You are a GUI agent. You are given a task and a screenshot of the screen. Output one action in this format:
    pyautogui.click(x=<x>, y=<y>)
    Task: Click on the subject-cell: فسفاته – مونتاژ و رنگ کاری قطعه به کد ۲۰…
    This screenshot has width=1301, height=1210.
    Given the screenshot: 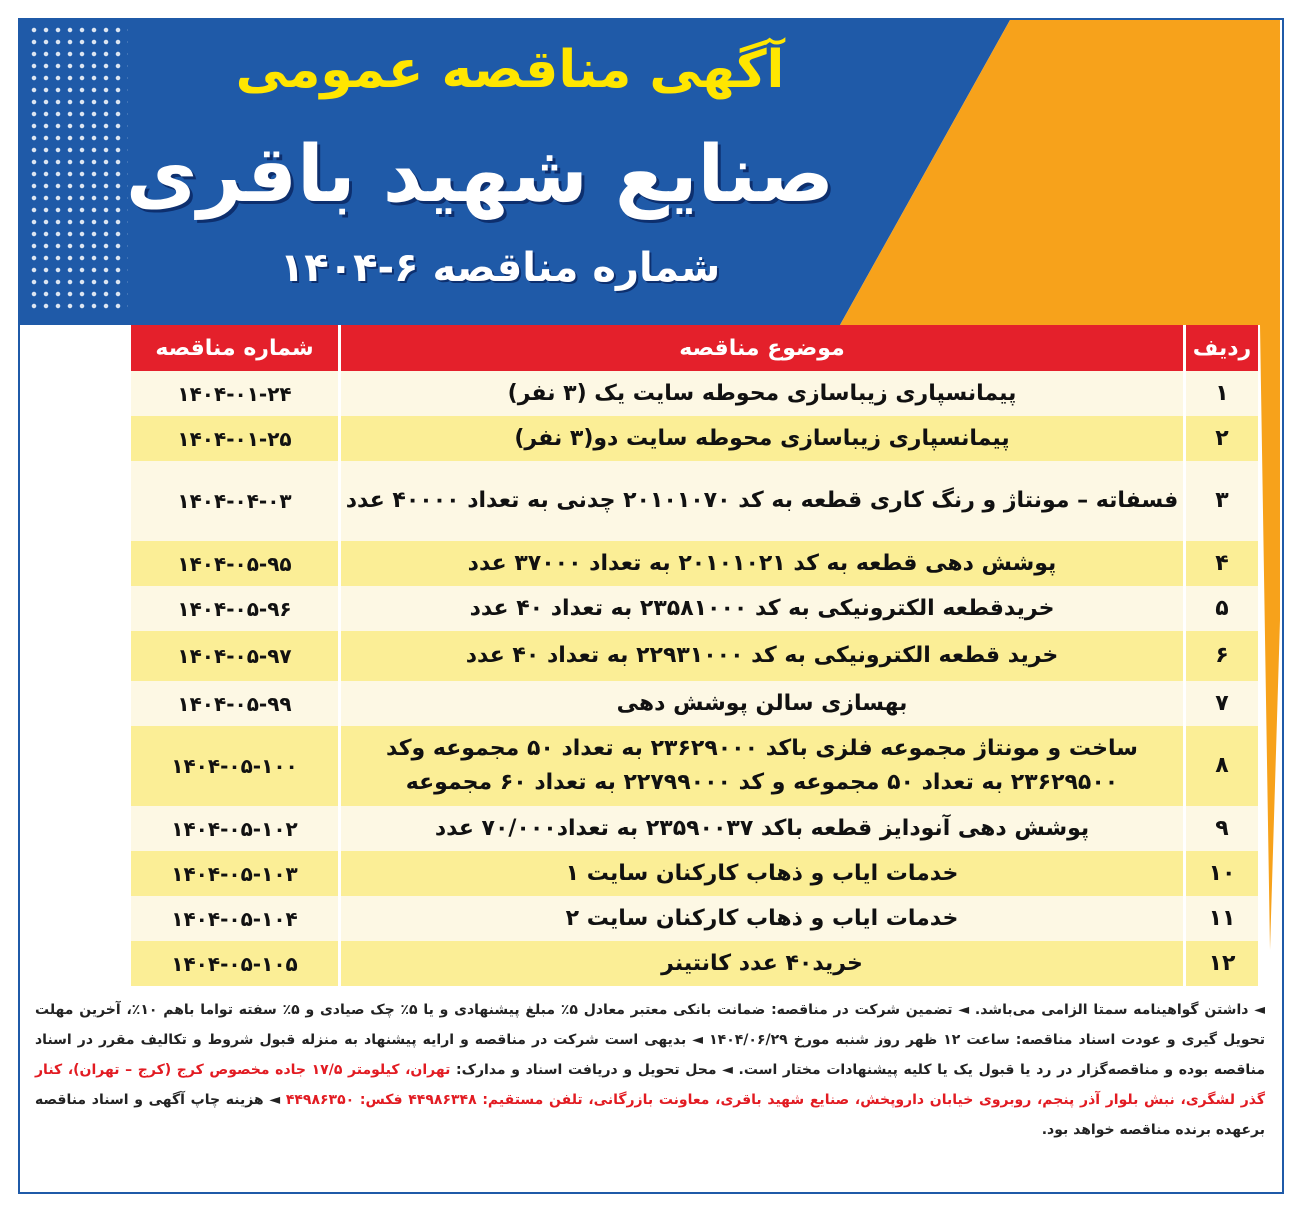 What is the action you would take?
    pyautogui.click(x=761, y=501)
    